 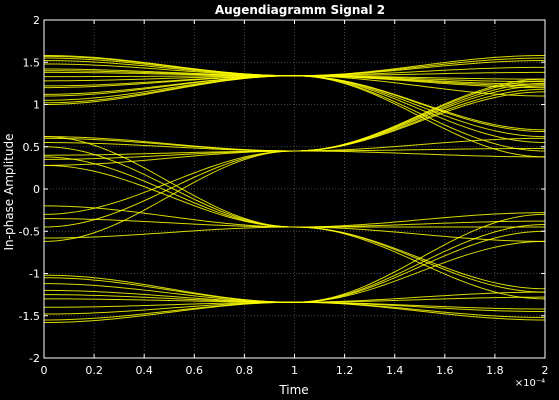 What do you see at coordinates (9, 192) in the screenshot?
I see `y-axis-label: In-phase Amplitude` at bounding box center [9, 192].